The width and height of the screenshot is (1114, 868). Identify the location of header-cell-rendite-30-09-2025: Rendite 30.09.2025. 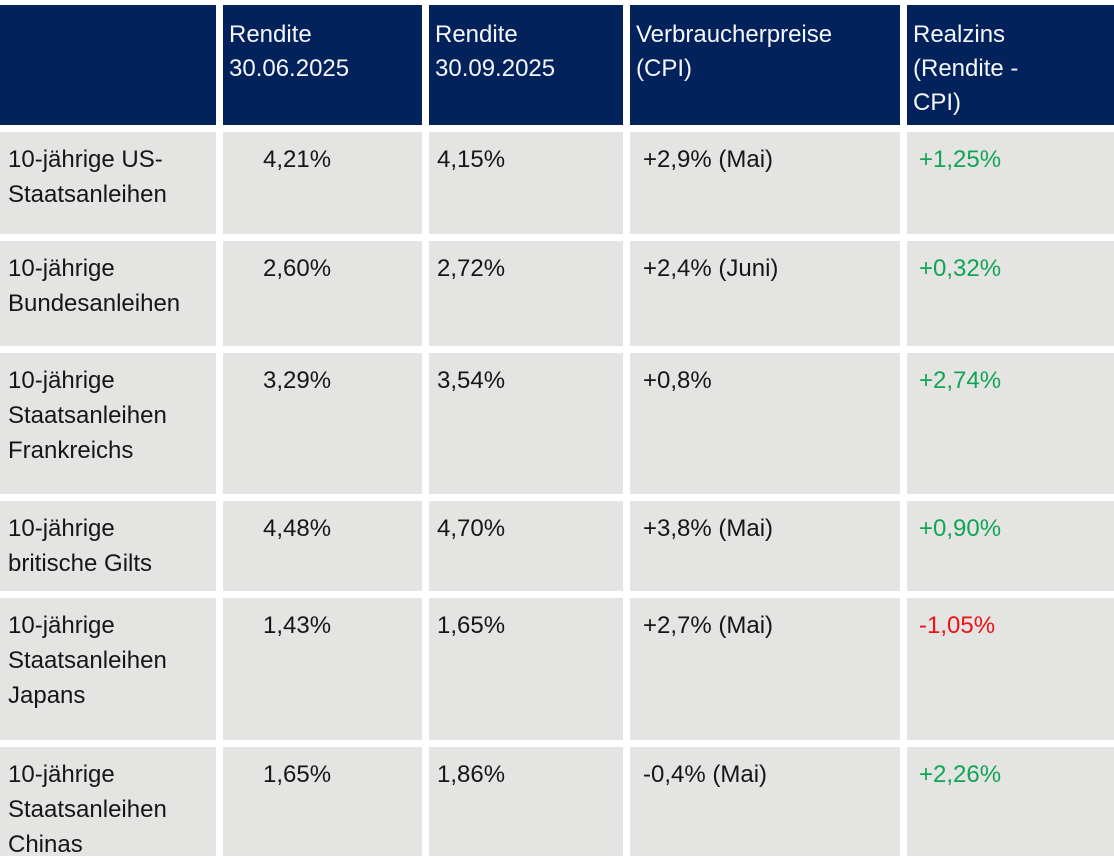
(526, 65).